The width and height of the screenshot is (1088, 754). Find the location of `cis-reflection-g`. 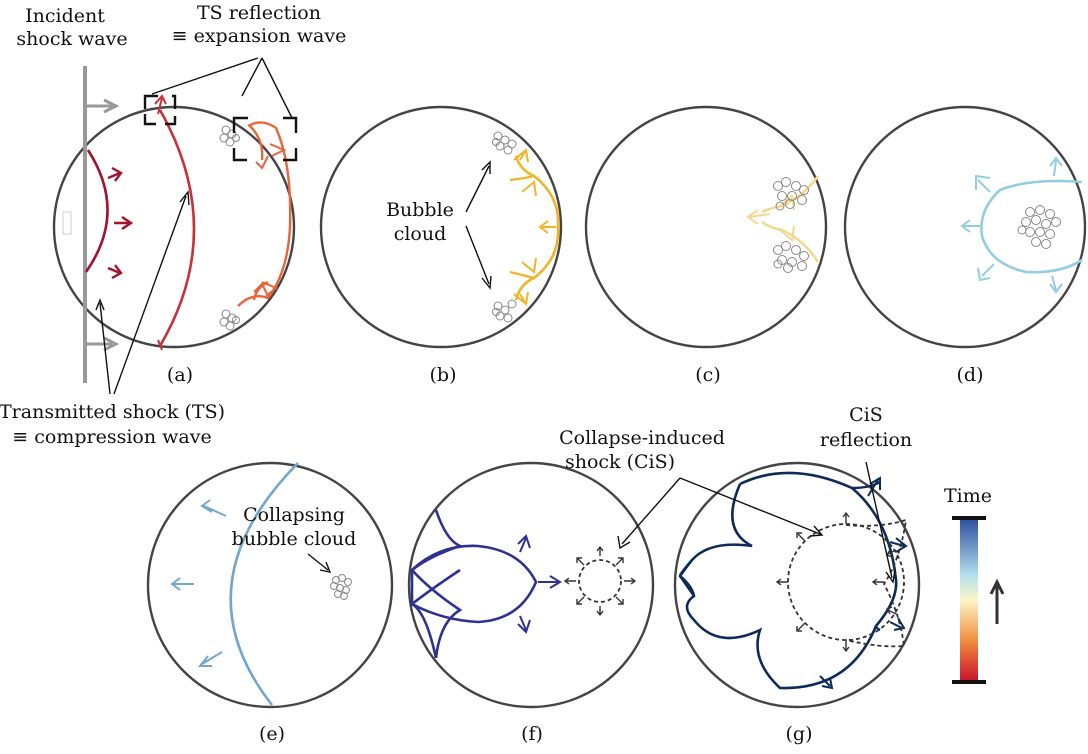

cis-reflection-g is located at coordinates (876, 583).